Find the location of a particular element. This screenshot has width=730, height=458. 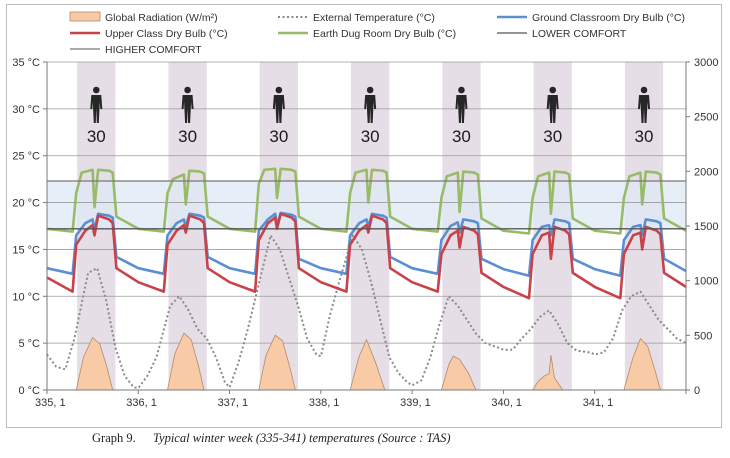

caption-label: Graph 9. is located at coordinates (114, 438).